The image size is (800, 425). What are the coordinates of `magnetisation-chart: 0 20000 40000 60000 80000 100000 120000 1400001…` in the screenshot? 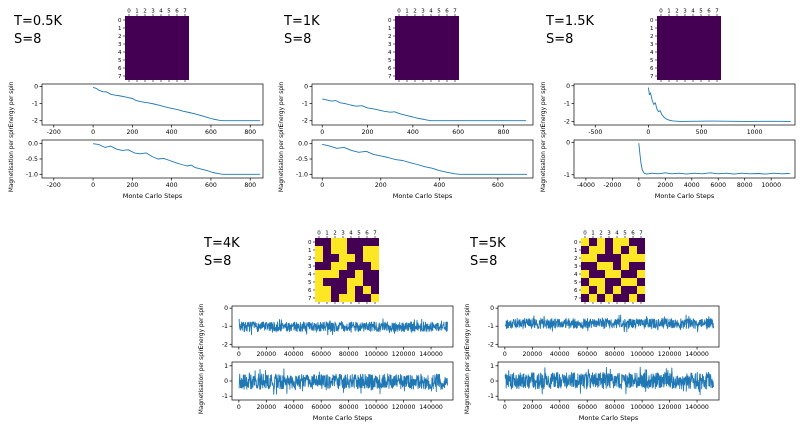 It's located at (592, 385).